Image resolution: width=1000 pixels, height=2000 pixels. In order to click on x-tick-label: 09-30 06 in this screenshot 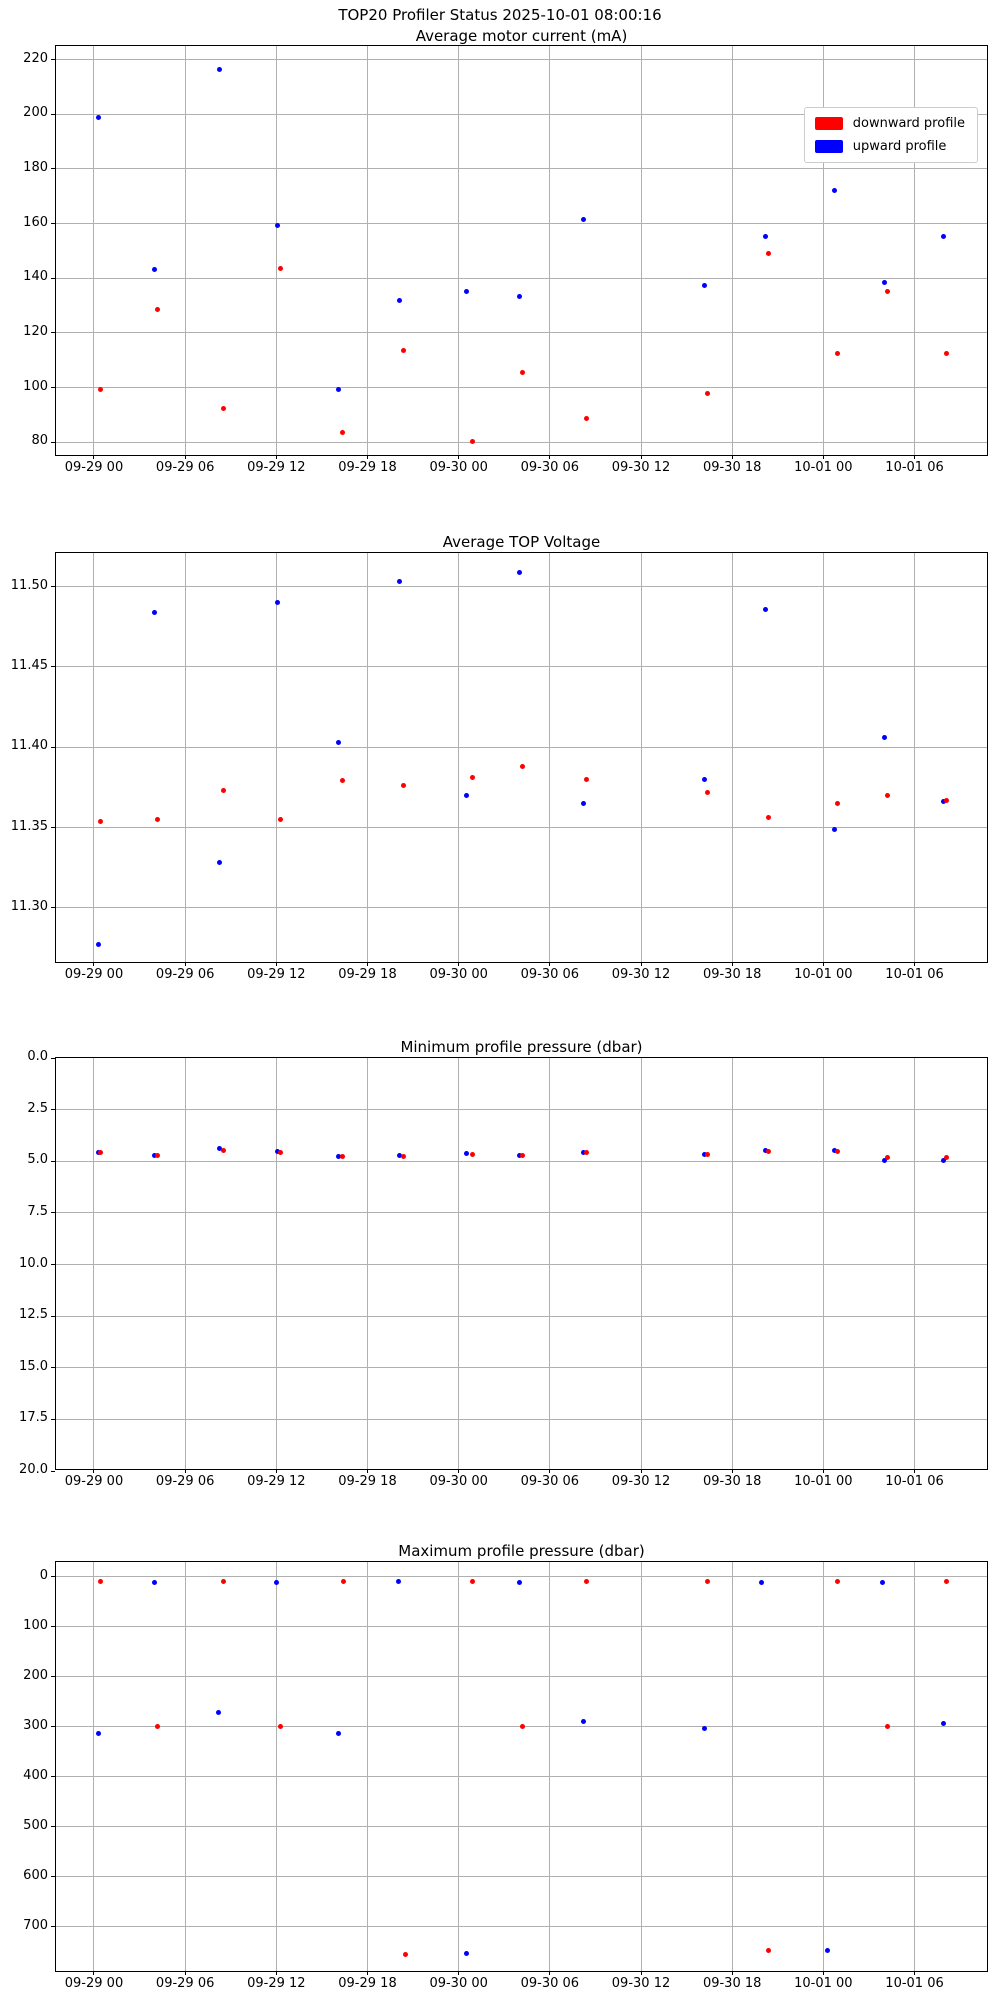, I will do `click(550, 467)`.